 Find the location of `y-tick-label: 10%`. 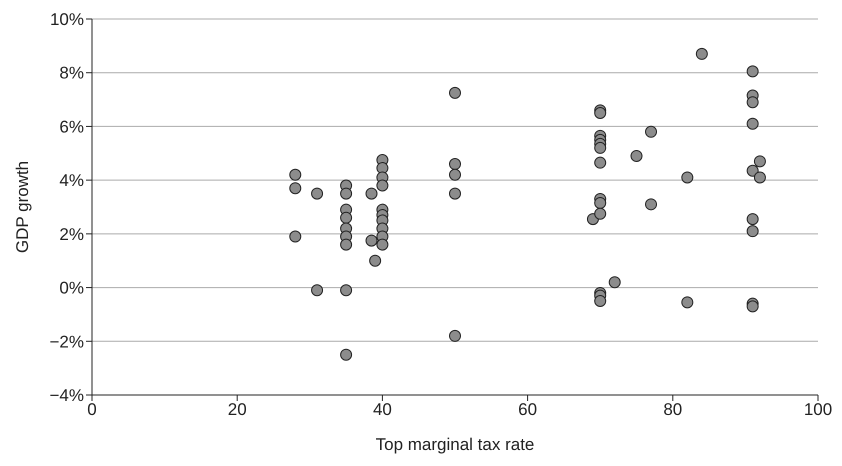

y-tick-label: 10% is located at coordinates (67, 20).